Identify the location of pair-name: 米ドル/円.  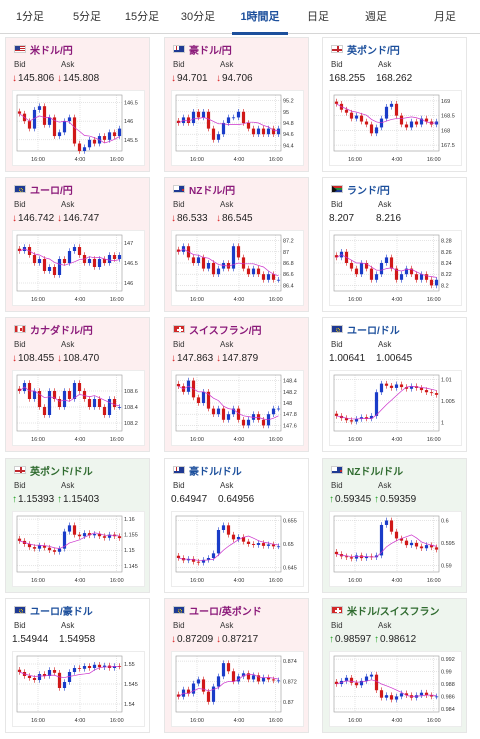
(51, 51).